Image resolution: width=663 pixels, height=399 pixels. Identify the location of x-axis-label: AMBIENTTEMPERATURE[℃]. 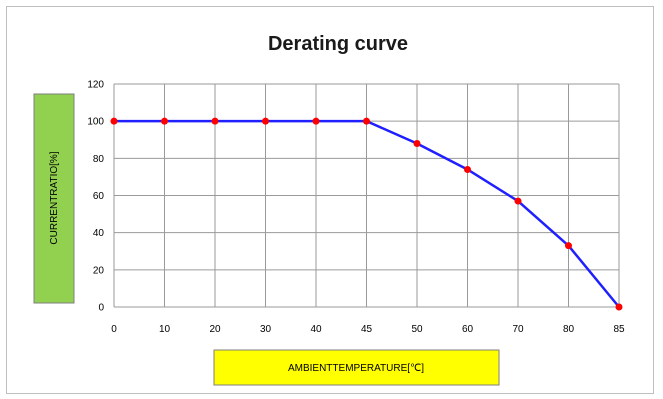
(356, 368).